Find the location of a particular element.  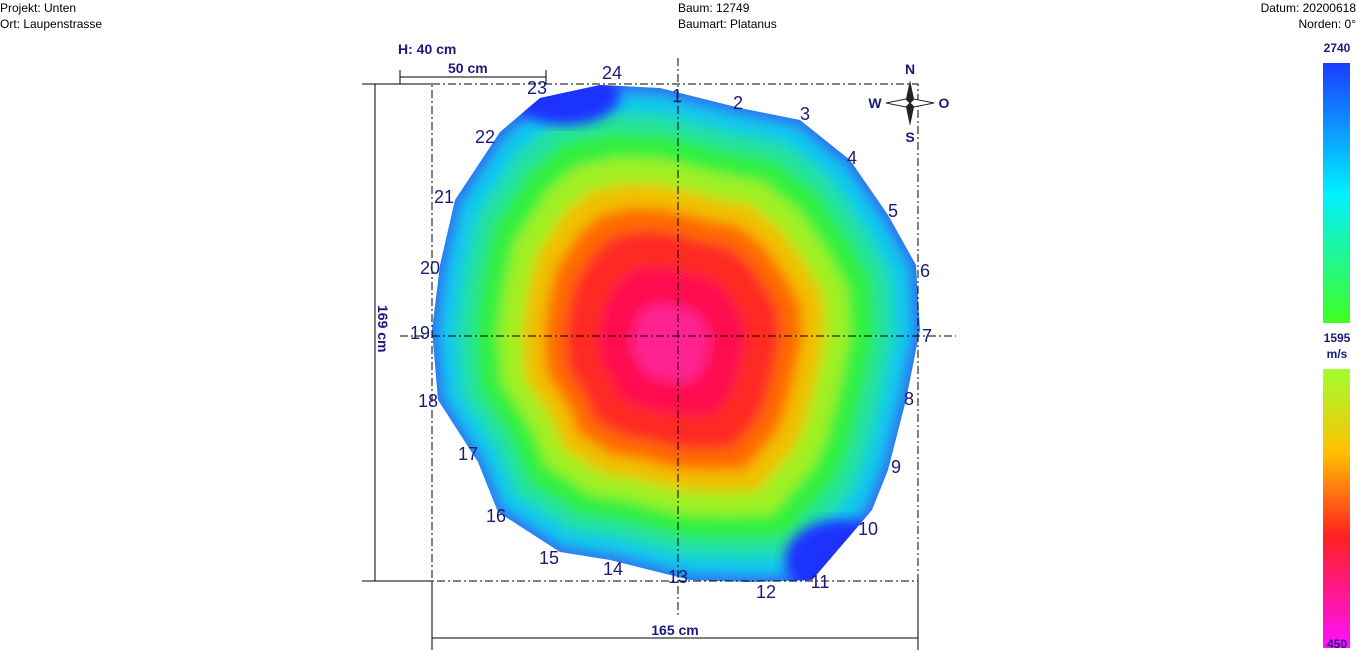

project: Projekt: Unten is located at coordinates (38, 8).